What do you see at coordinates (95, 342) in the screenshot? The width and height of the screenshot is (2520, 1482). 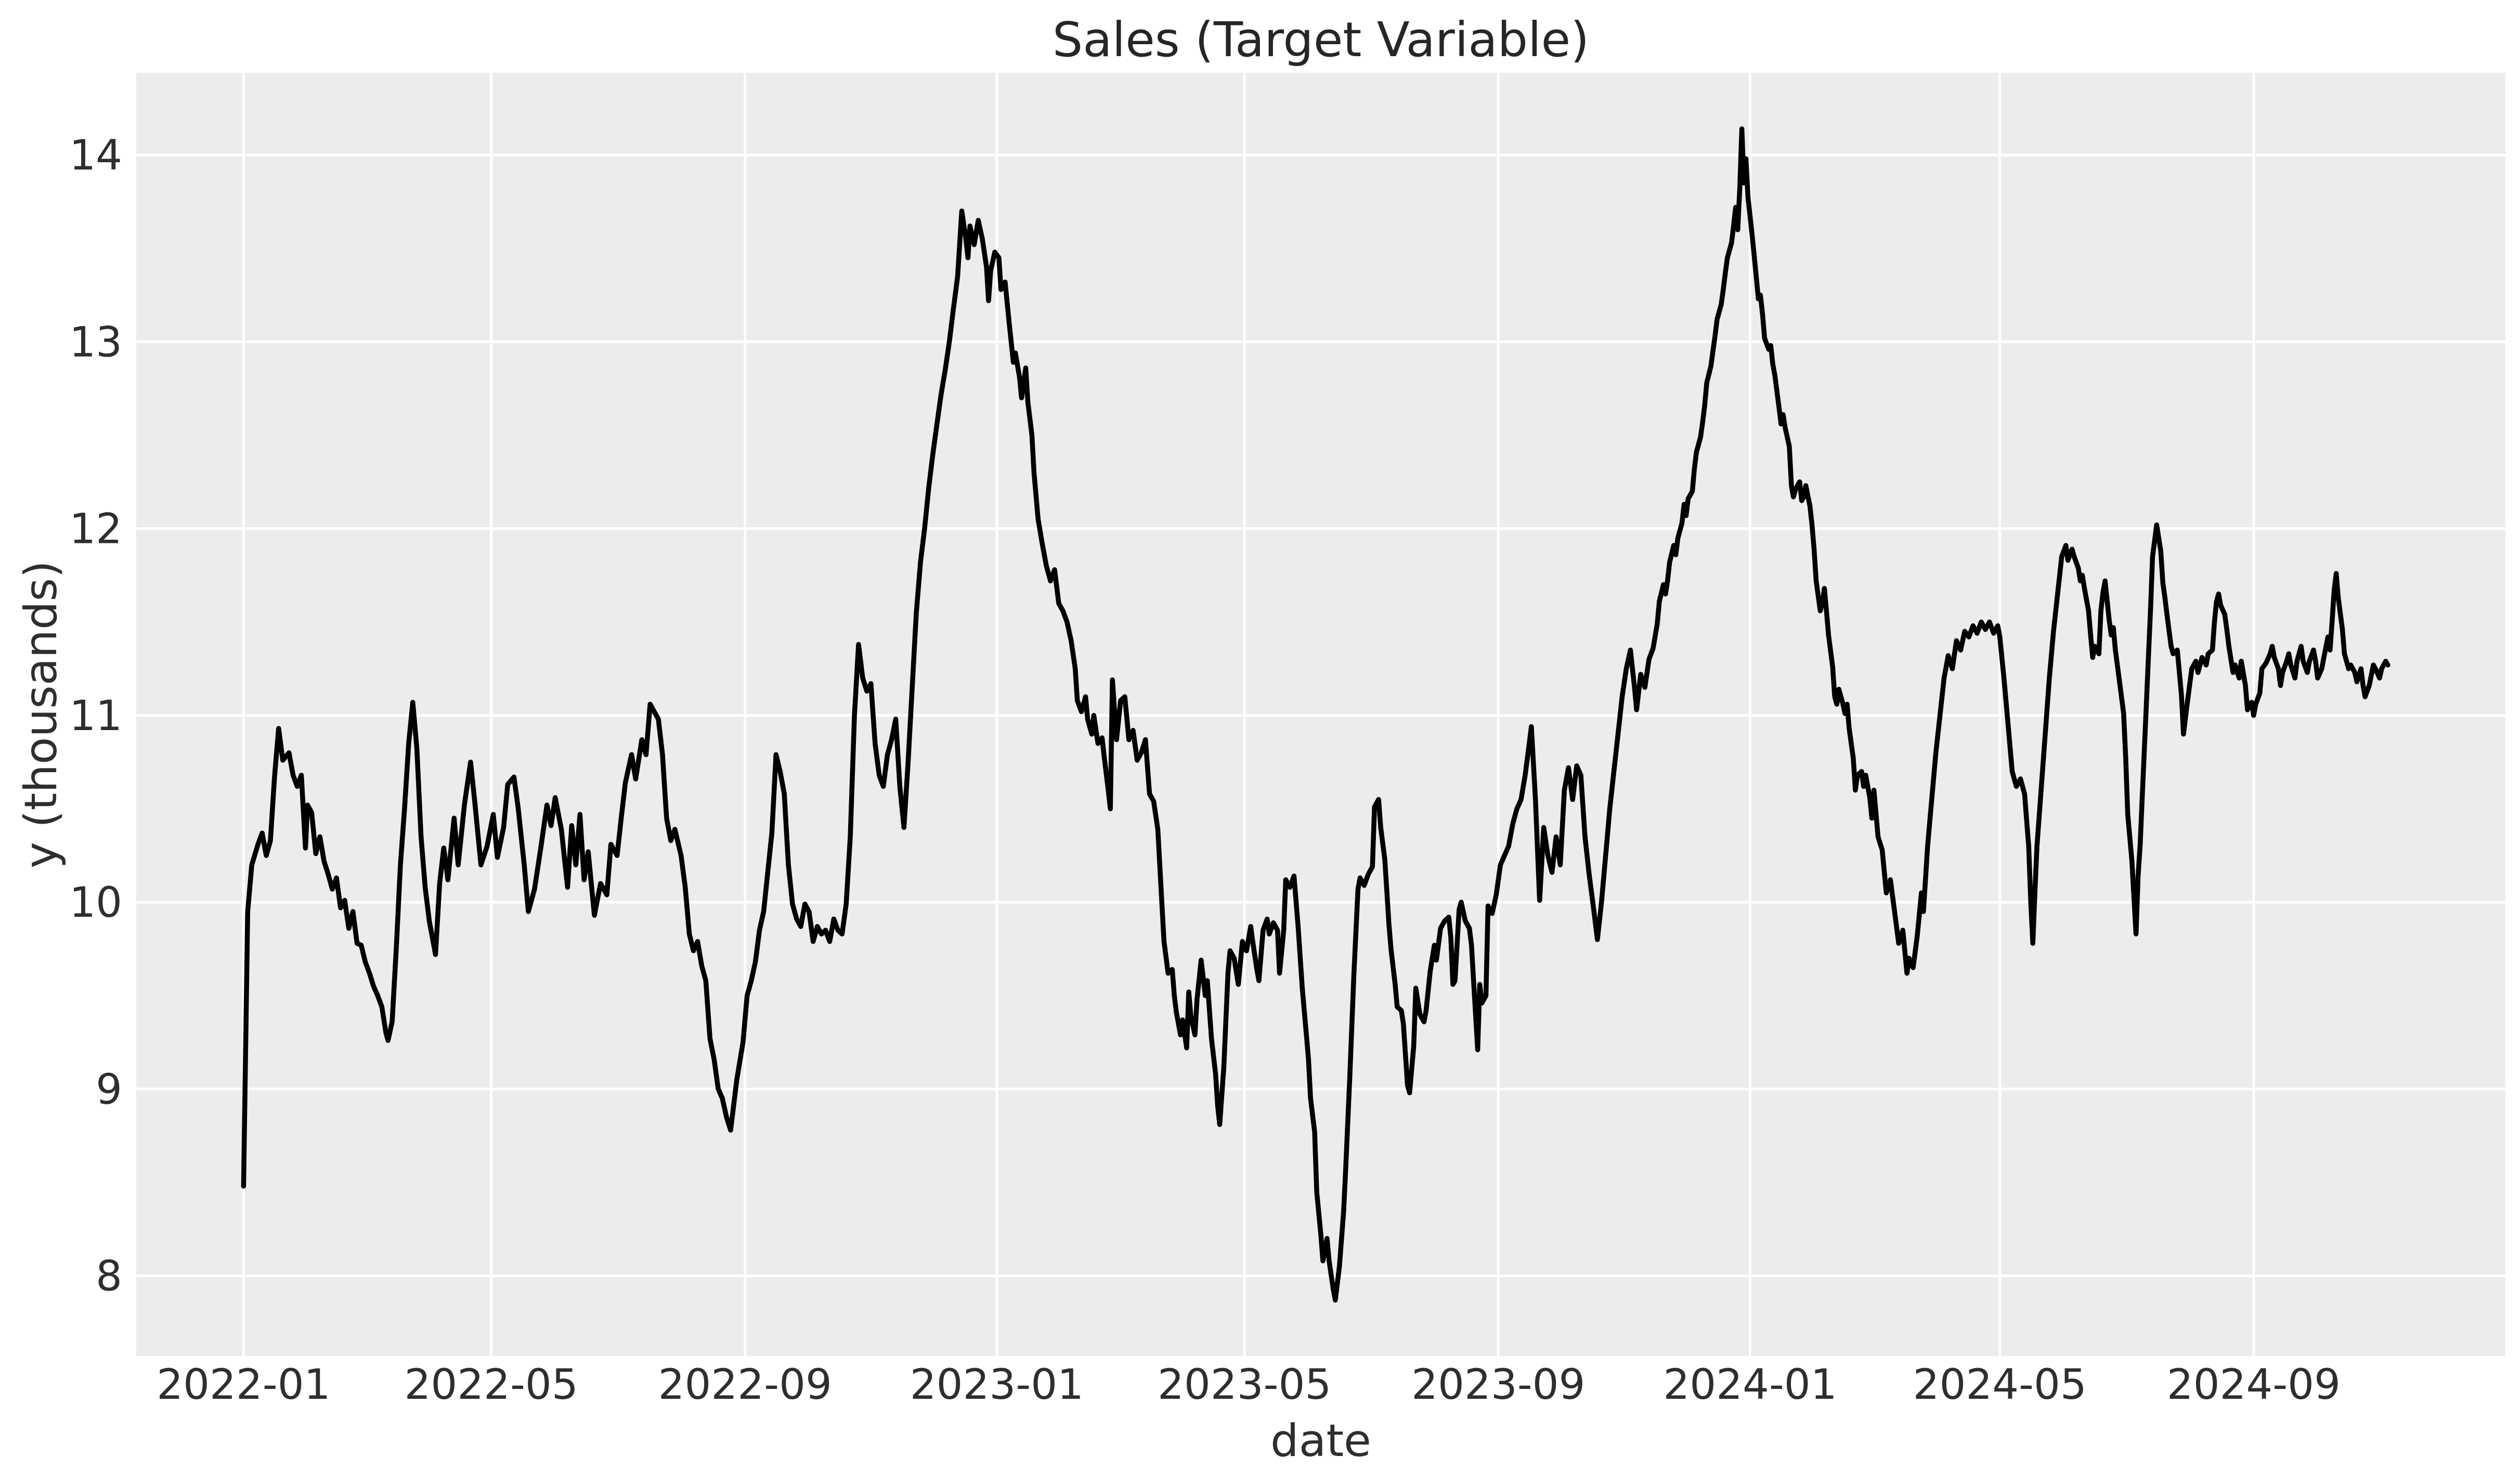 I see `y-tick-label: 13` at bounding box center [95, 342].